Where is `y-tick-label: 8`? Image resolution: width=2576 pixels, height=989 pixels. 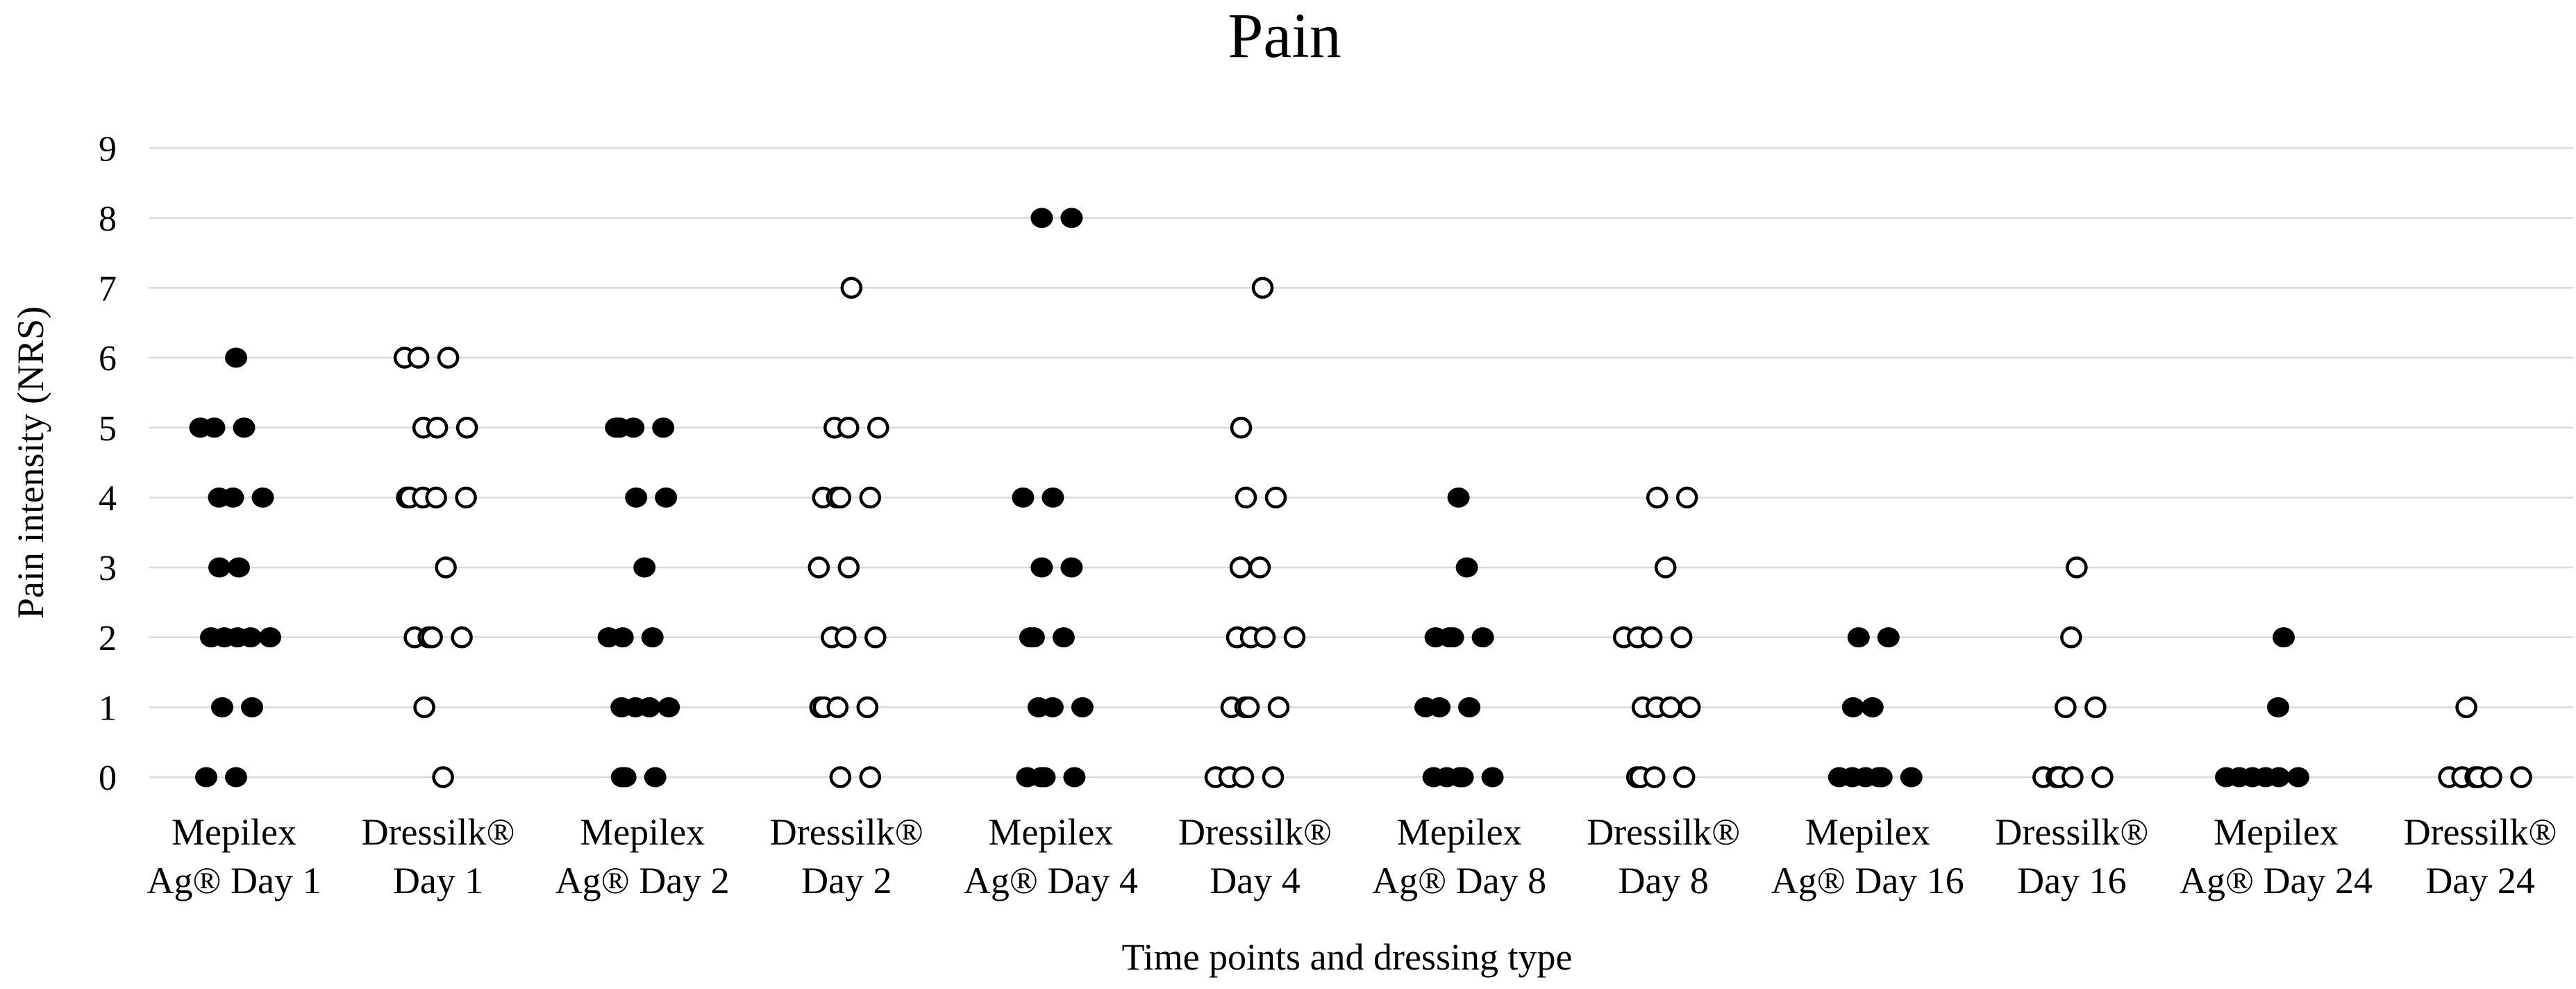 y-tick-label: 8 is located at coordinates (108, 219).